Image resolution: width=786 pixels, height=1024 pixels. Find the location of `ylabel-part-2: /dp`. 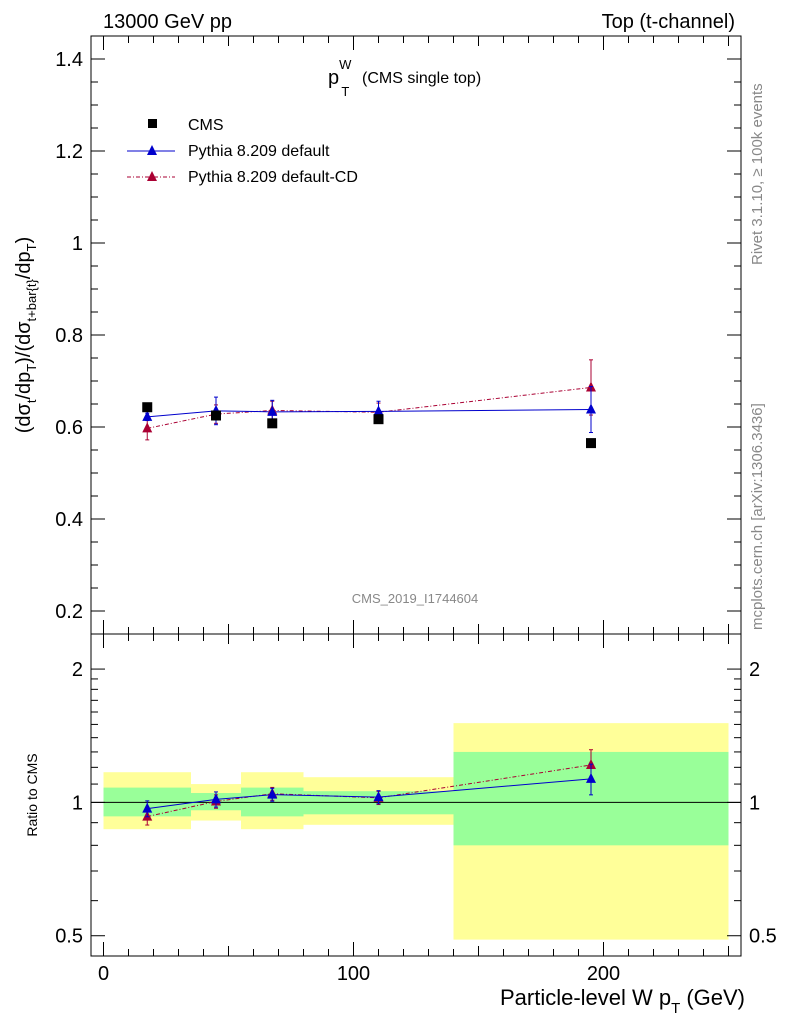

ylabel-part-2: /dp is located at coordinates (24, 386).